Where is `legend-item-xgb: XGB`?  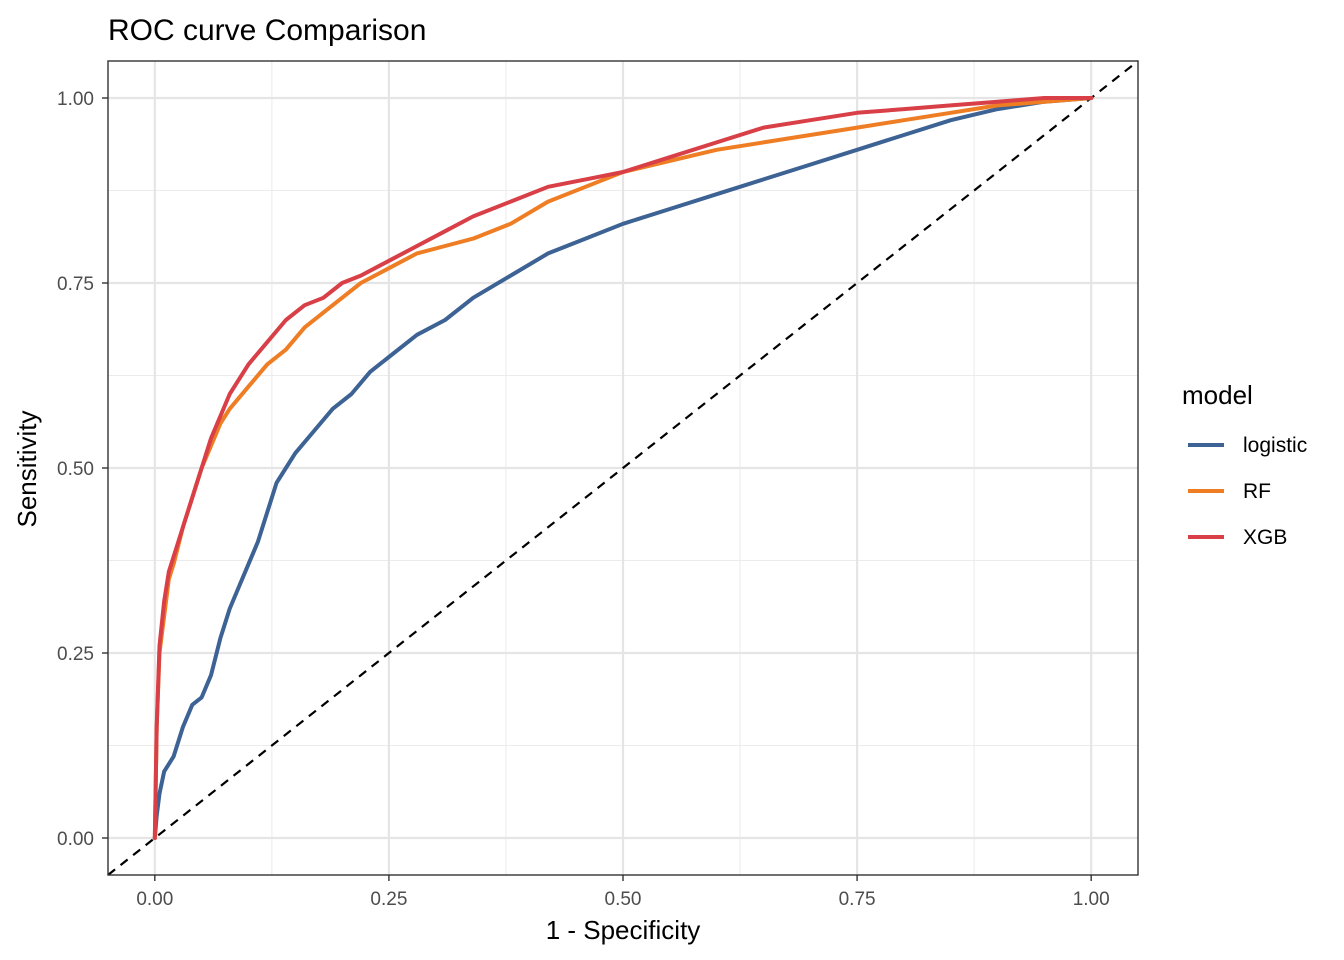
legend-item-xgb: XGB is located at coordinates (1237, 537).